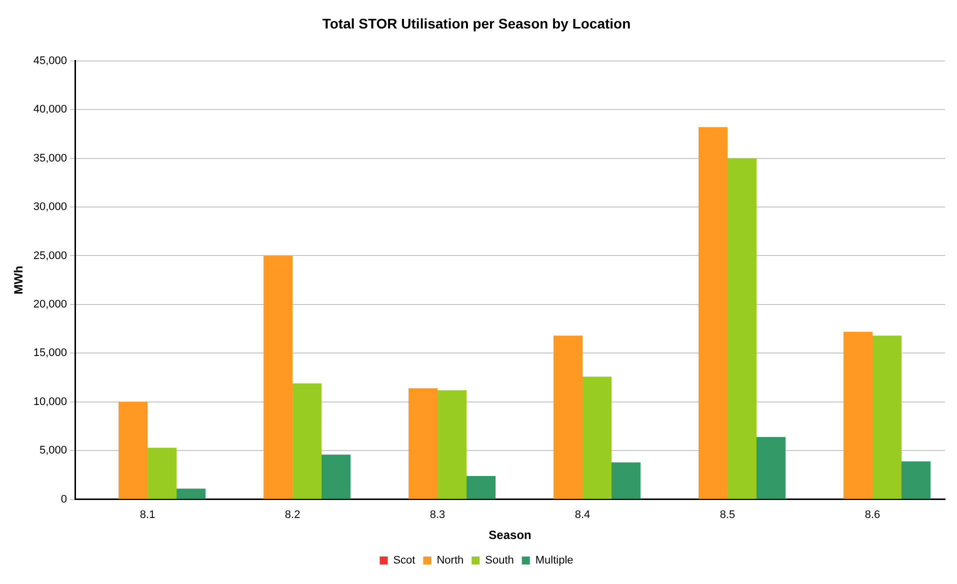 The image size is (957, 584). What do you see at coordinates (64, 499) in the screenshot?
I see `y-tick-label: 0` at bounding box center [64, 499].